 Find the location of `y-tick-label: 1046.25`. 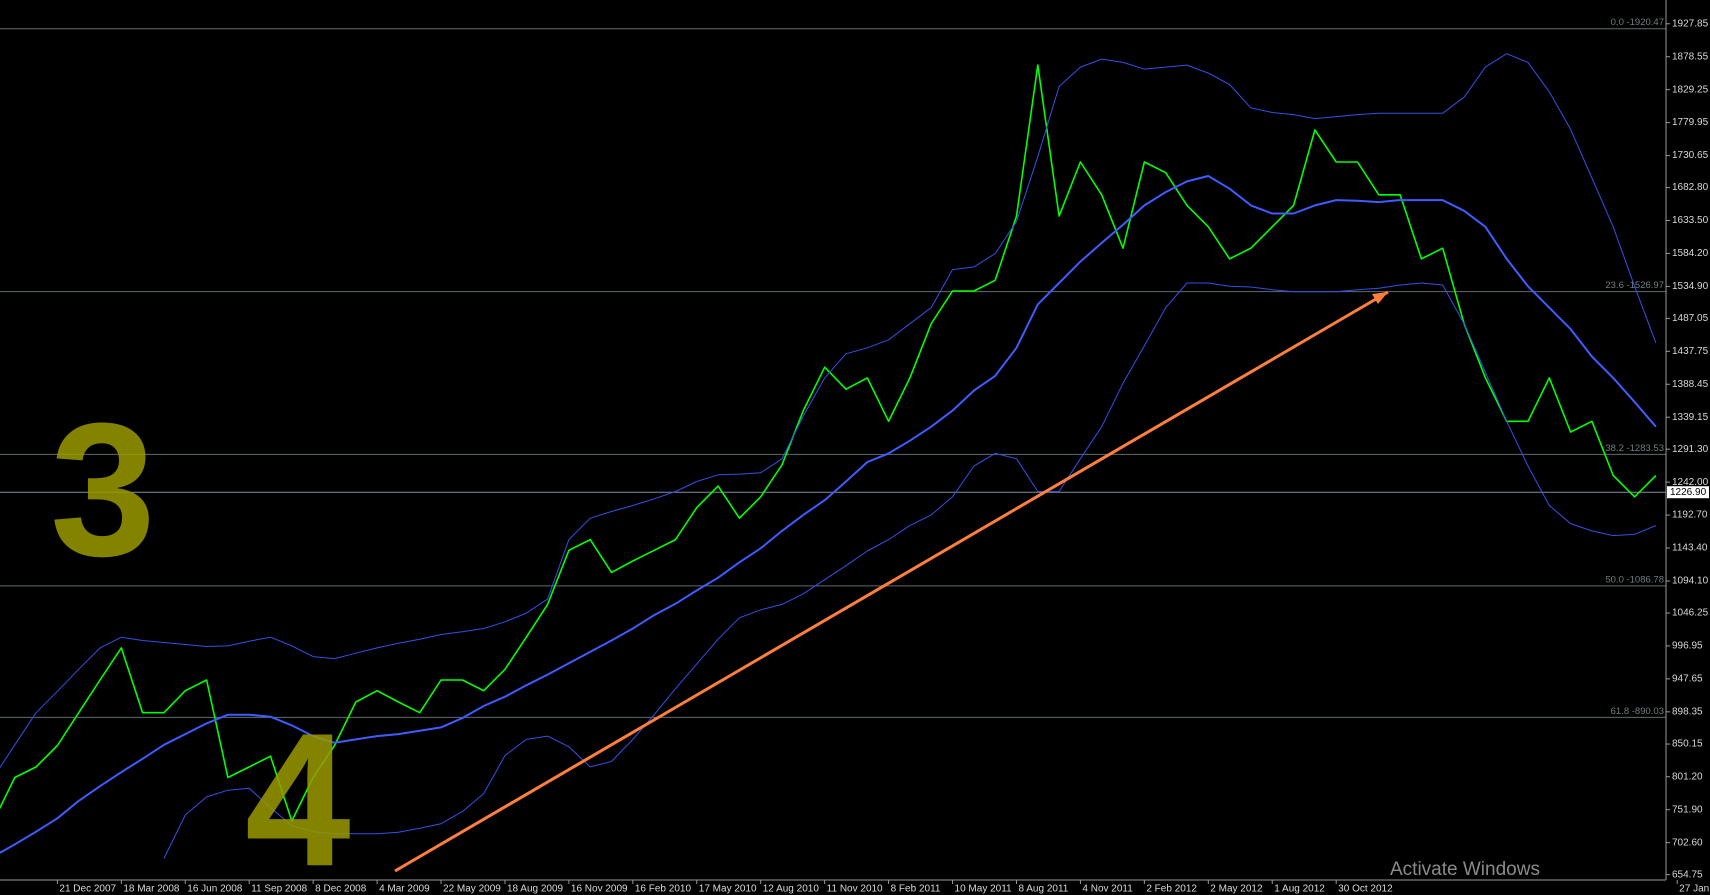

y-tick-label: 1046.25 is located at coordinates (1690, 613).